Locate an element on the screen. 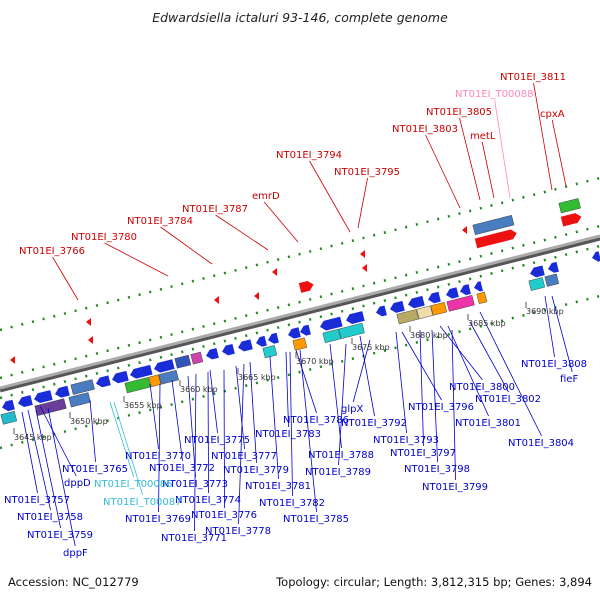  gene-label-lower: NT01EI_3773 is located at coordinates (195, 484).